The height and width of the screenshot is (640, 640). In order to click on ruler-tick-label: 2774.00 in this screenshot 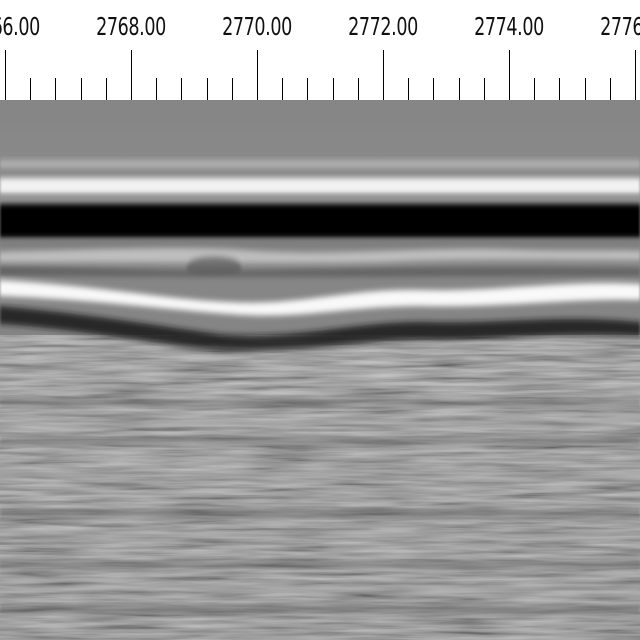, I will do `click(509, 26)`.